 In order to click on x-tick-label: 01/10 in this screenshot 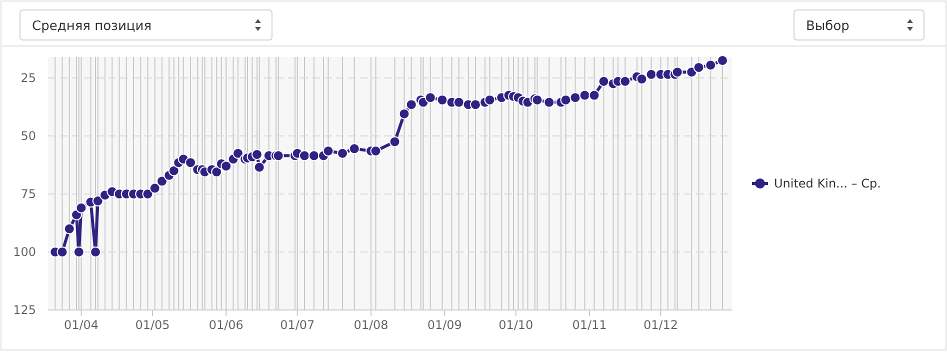, I will do `click(516, 325)`.